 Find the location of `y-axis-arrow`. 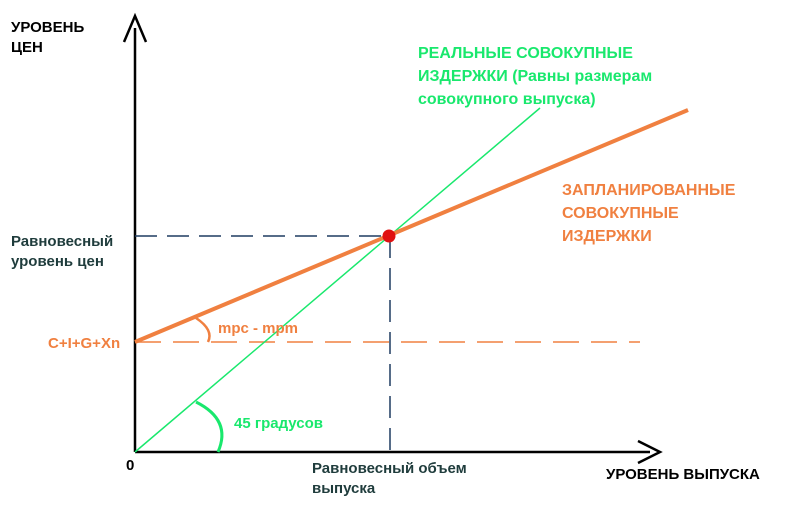

y-axis-arrow is located at coordinates (135, 27).